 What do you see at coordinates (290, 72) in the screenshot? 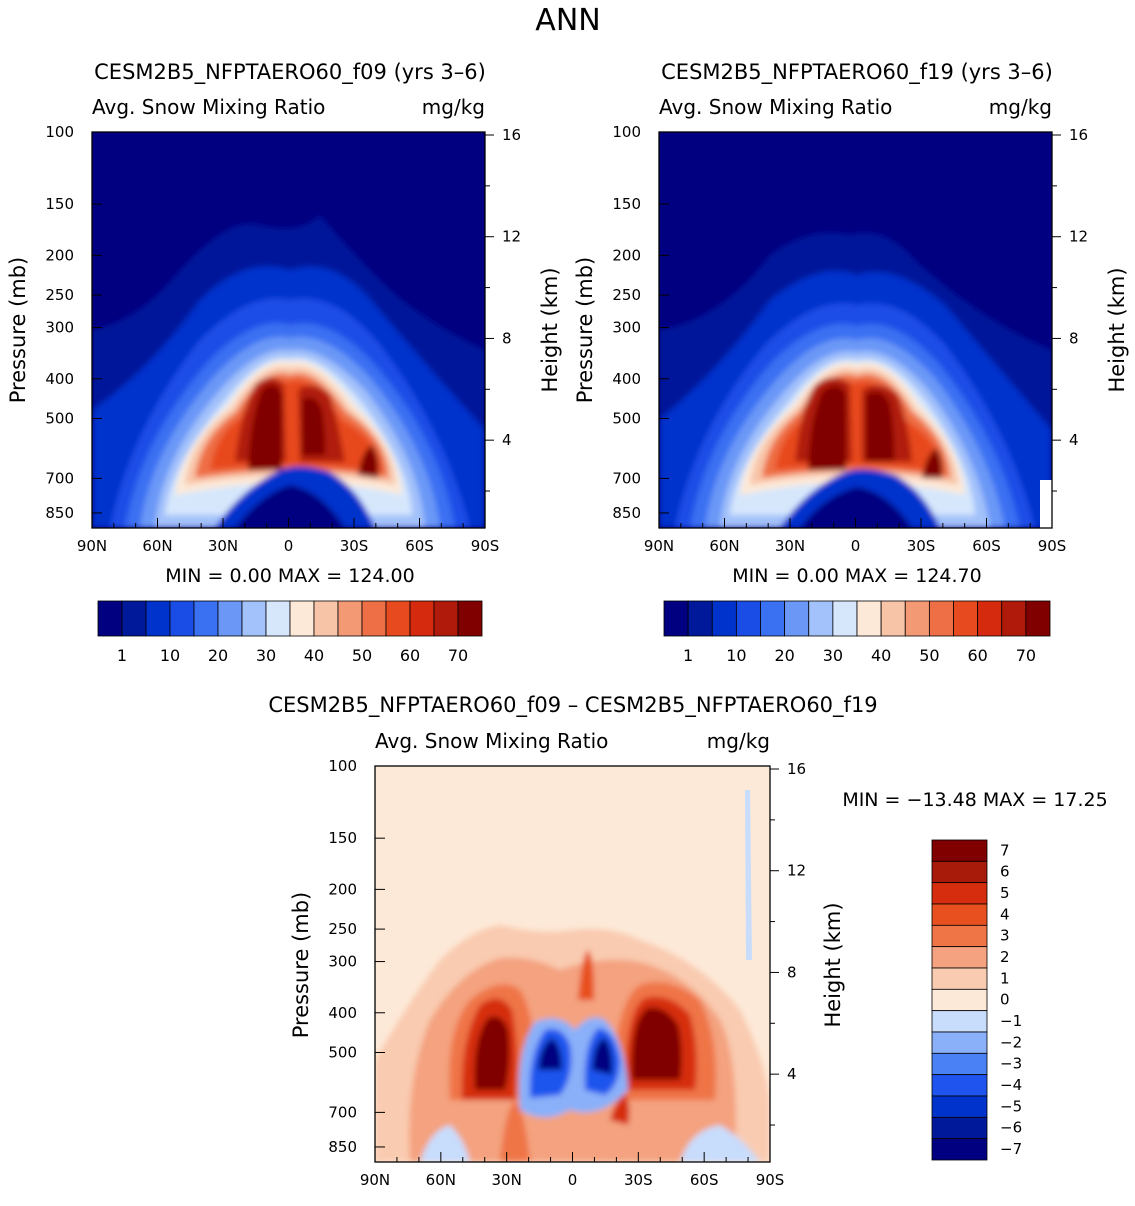
I see `panel-left-title: CESM2B5_NFPTAERO60_f09 (yrs 3–6)` at bounding box center [290, 72].